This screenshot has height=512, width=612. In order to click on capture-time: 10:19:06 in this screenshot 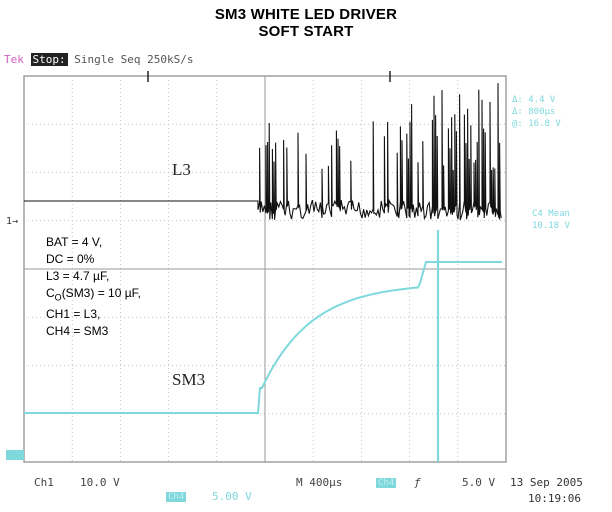, I will do `click(554, 498)`.